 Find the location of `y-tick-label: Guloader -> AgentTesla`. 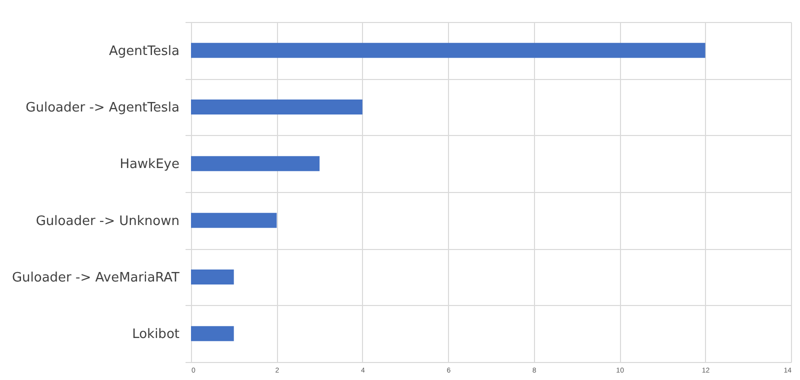

y-tick-label: Guloader -> AgentTesla is located at coordinates (103, 108).